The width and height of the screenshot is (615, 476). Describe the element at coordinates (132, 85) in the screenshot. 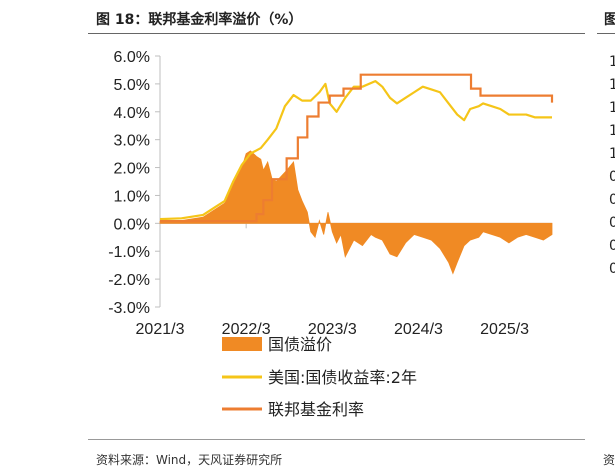

I see `y-tick-label: 5.0%` at that location.